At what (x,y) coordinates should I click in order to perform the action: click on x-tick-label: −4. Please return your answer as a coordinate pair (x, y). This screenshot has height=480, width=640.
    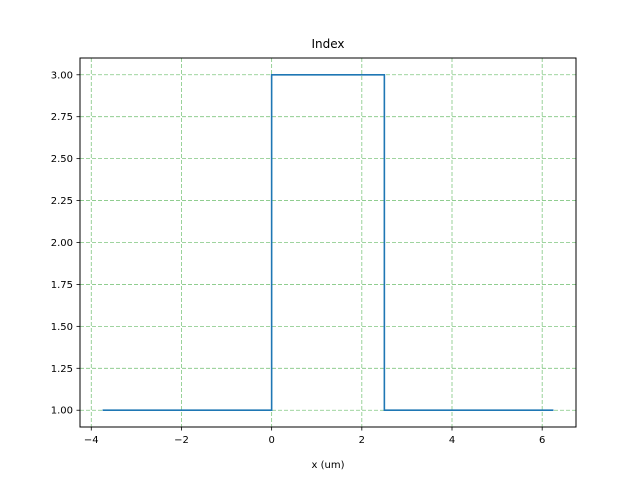
    Looking at the image, I should click on (91, 440).